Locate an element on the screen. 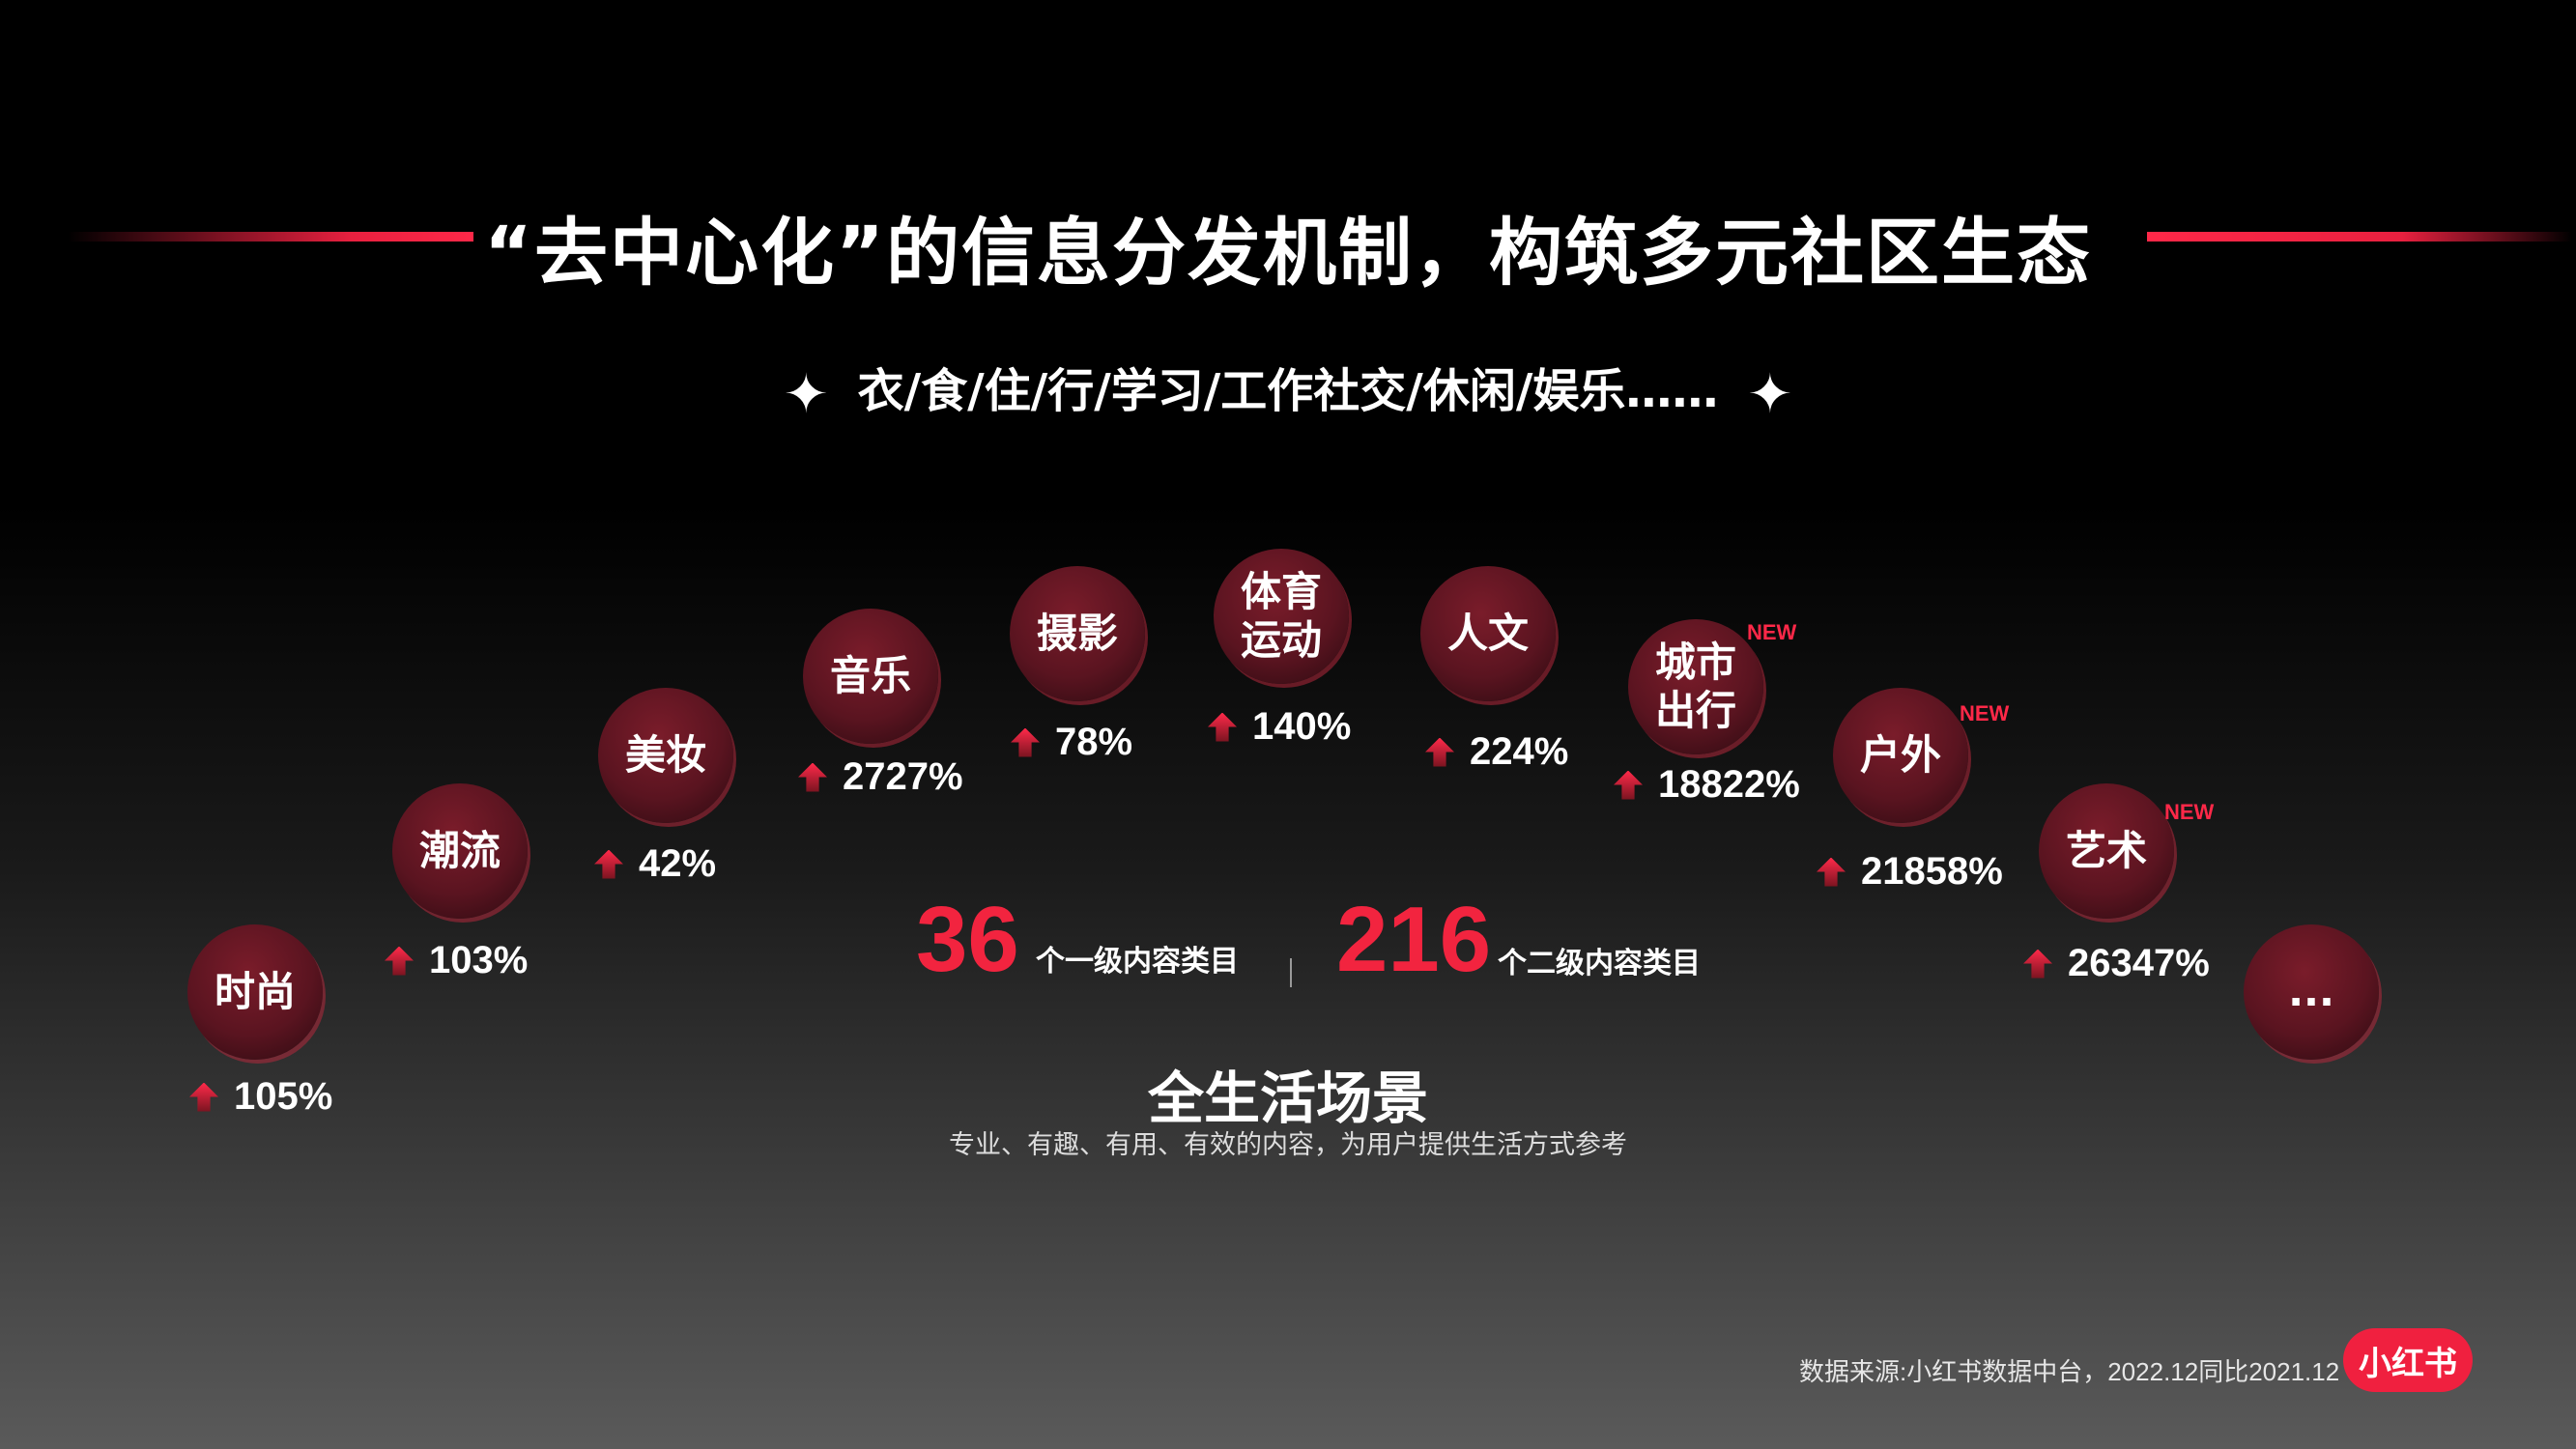 This screenshot has height=1449, width=2576. category-bubble-fashion: 时尚 is located at coordinates (255, 992).